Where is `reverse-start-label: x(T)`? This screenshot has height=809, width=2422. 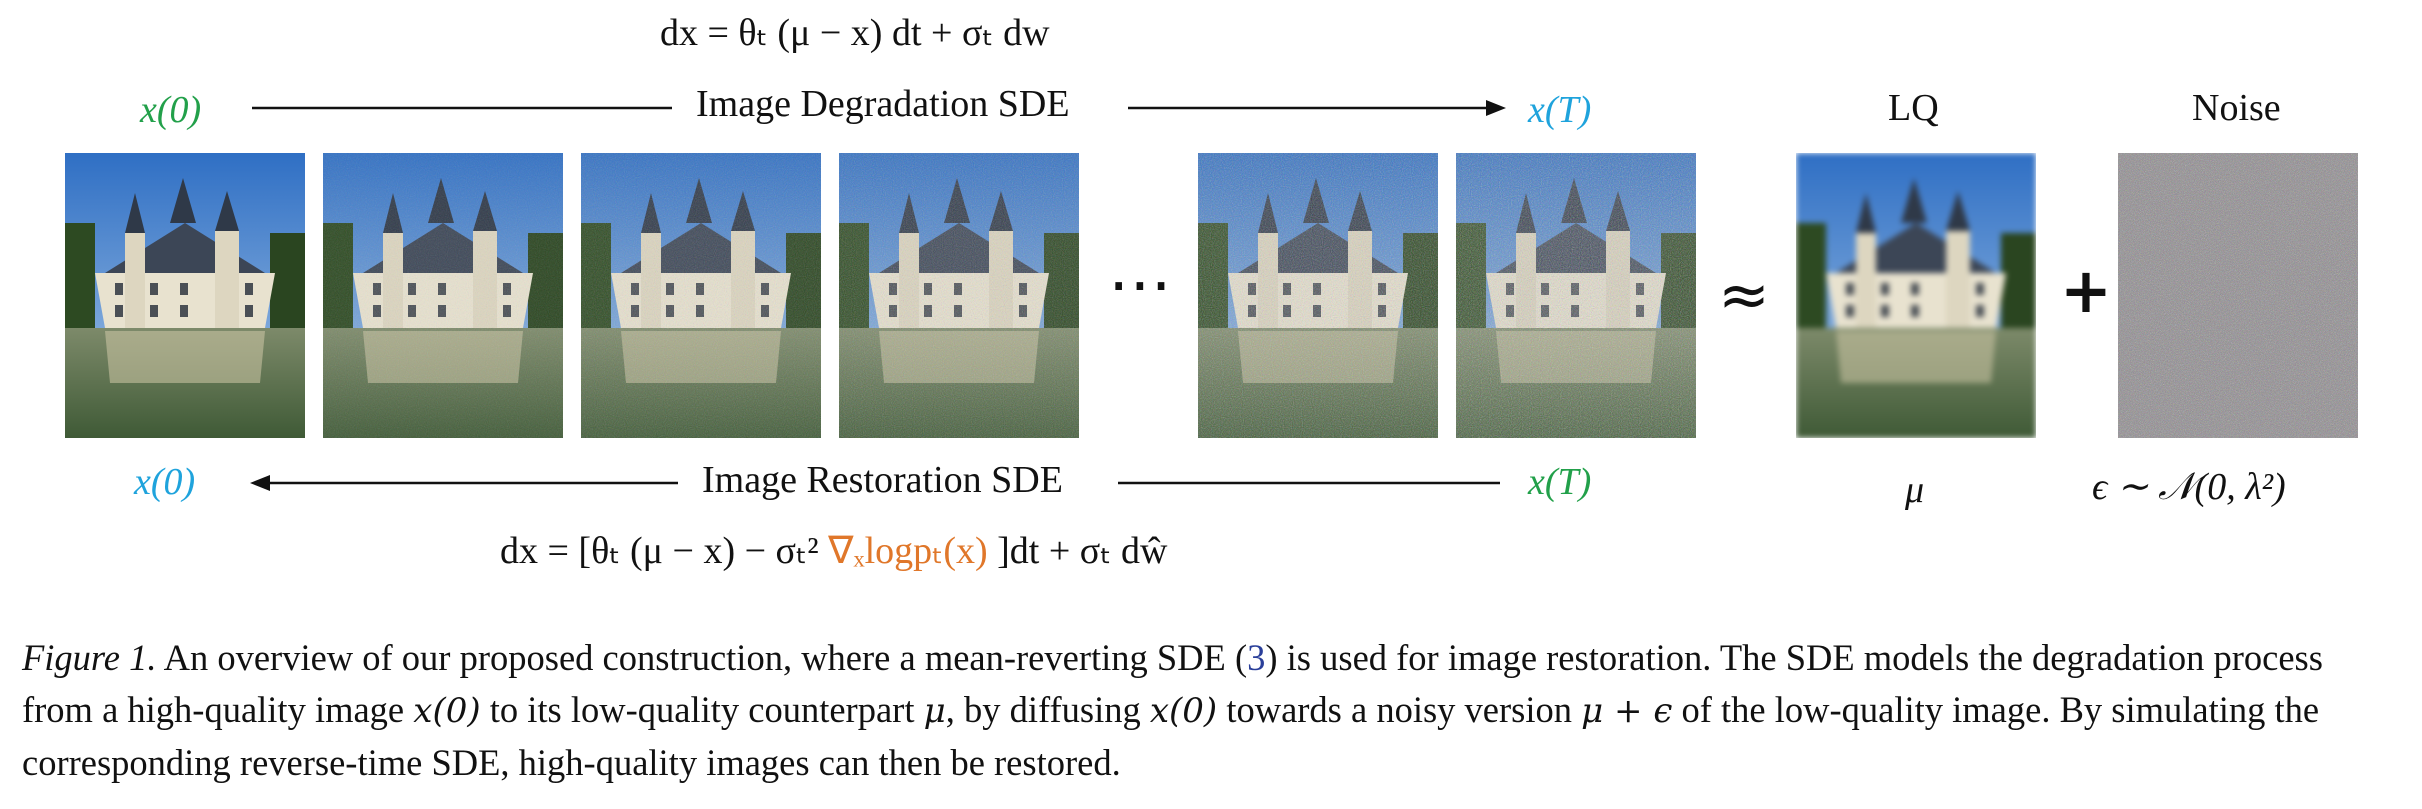
reverse-start-label: x(T) is located at coordinates (1560, 482).